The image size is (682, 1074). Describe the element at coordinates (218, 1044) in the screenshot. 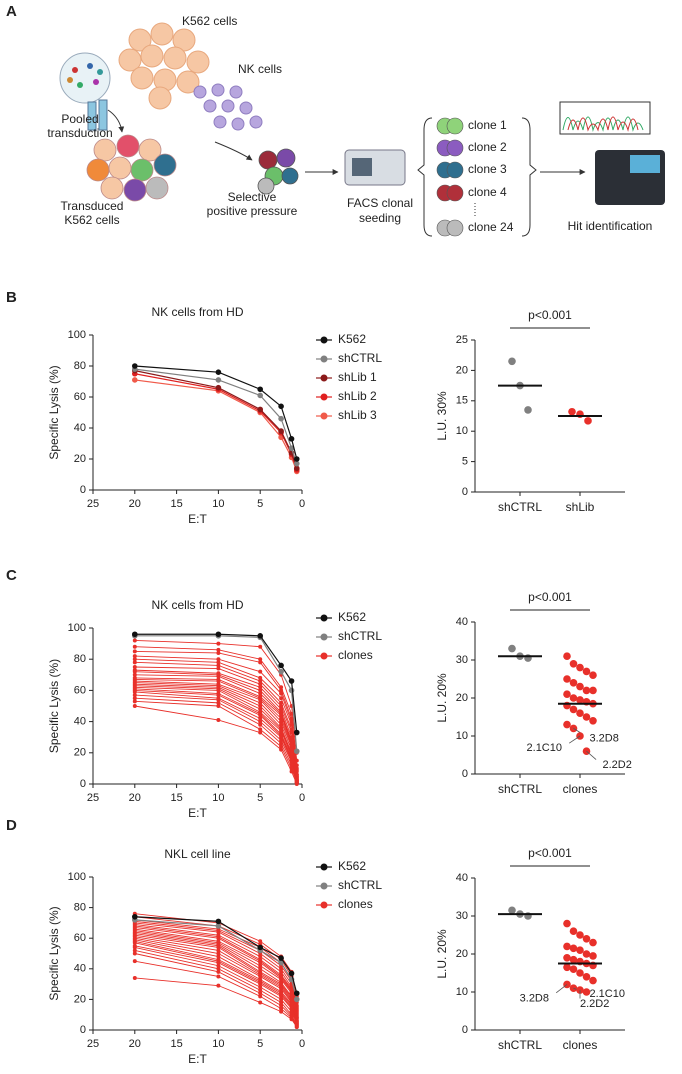

I see `x-tick-label: 10` at that location.